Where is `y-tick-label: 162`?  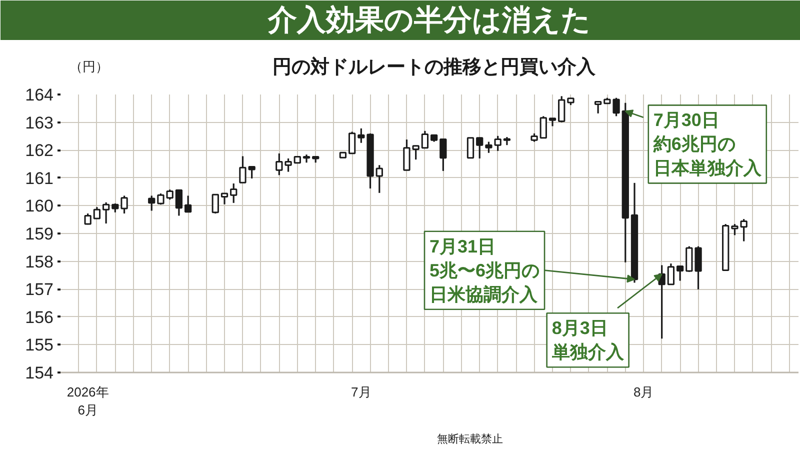 y-tick-label: 162 is located at coordinates (39, 150).